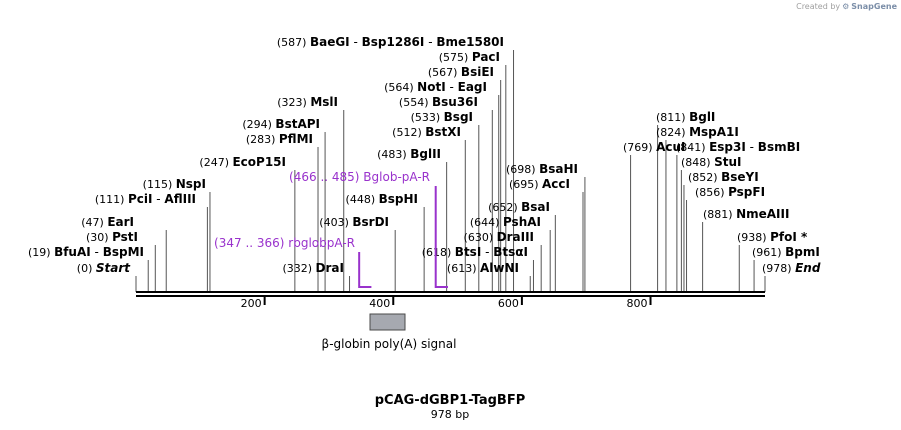 The width and height of the screenshot is (901, 430). Describe the element at coordinates (477, 72) in the screenshot. I see `enzyme-name: BsiEI` at that location.